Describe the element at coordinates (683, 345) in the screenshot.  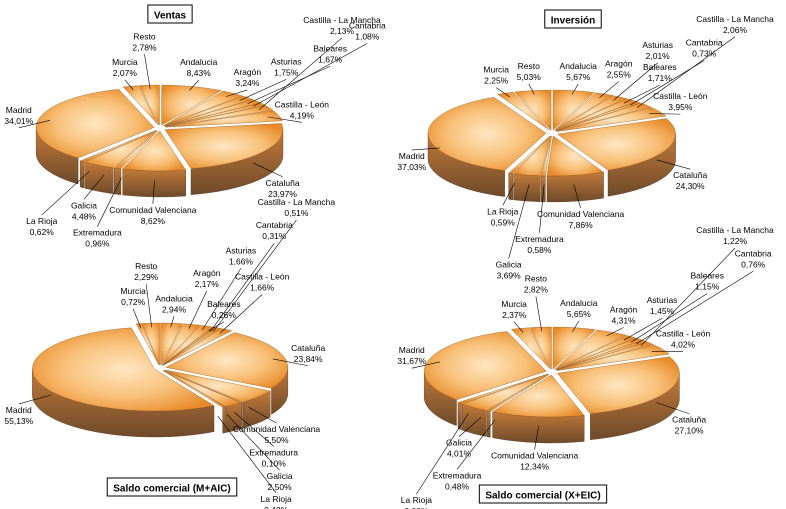
I see `slice-value-label: 4,02%` at that location.